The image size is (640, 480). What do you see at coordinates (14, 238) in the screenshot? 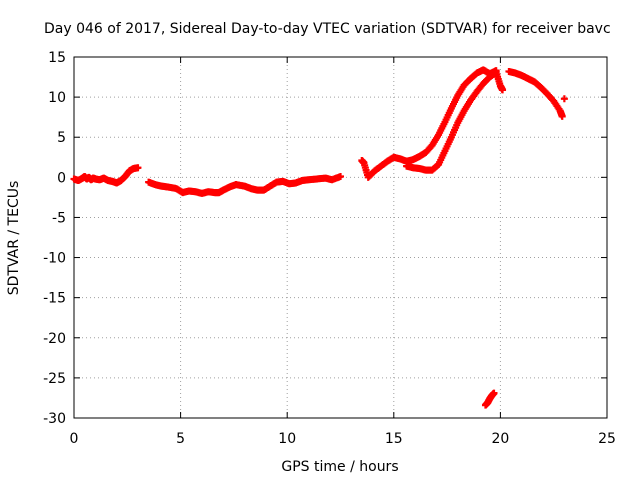
I see `y-axis-label: SDTVAR / TECUs` at bounding box center [14, 238].